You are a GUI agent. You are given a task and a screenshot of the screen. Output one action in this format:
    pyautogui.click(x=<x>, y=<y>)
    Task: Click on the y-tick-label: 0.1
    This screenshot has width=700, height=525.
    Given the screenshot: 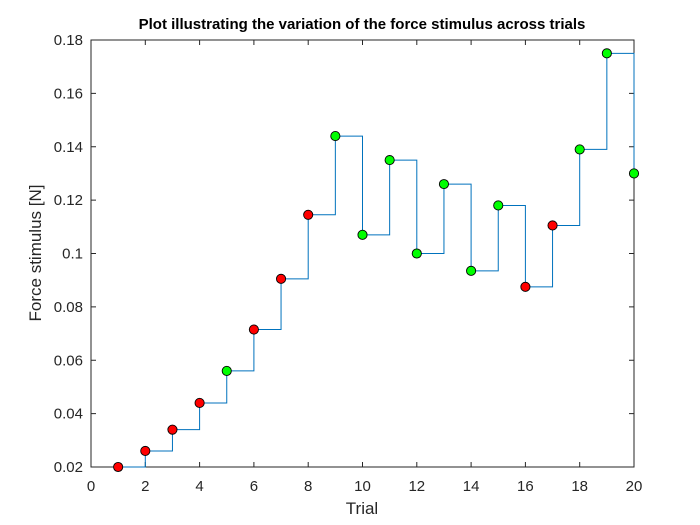 What is the action you would take?
    pyautogui.click(x=72, y=254)
    